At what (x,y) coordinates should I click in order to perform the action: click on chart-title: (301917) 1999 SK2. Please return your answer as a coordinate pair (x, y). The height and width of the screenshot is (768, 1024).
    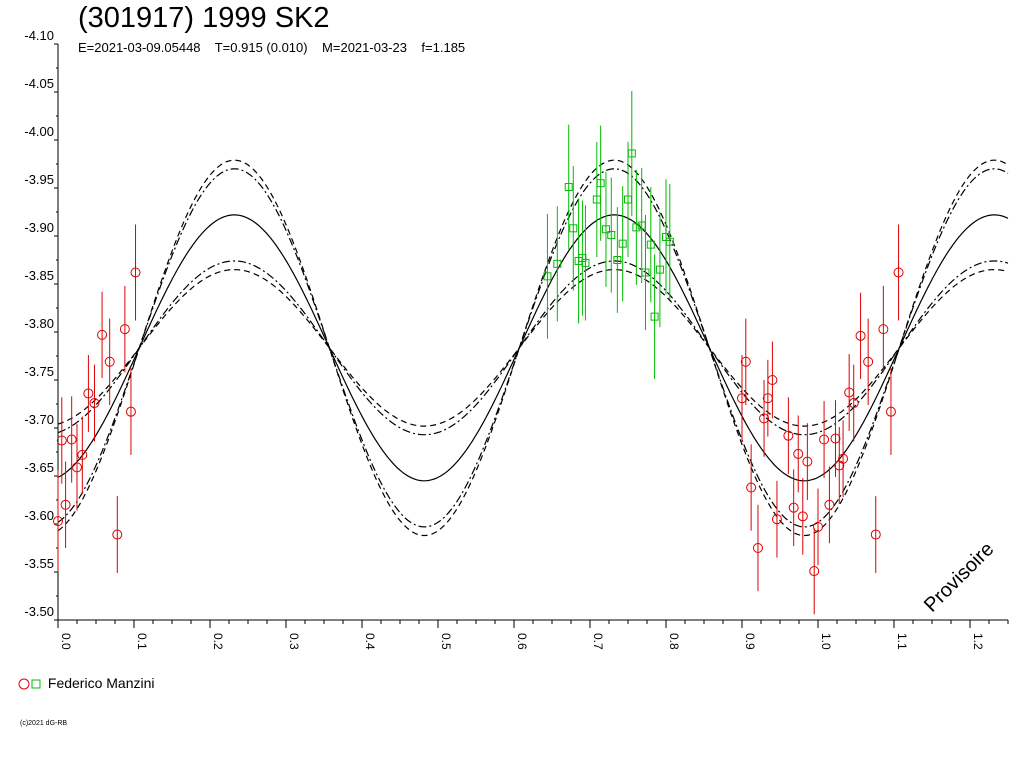
    Looking at the image, I should click on (204, 18).